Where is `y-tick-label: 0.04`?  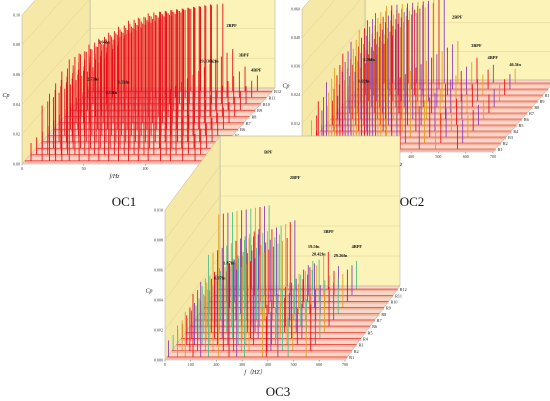
y-tick-label: 0.04 is located at coordinates (16, 104).